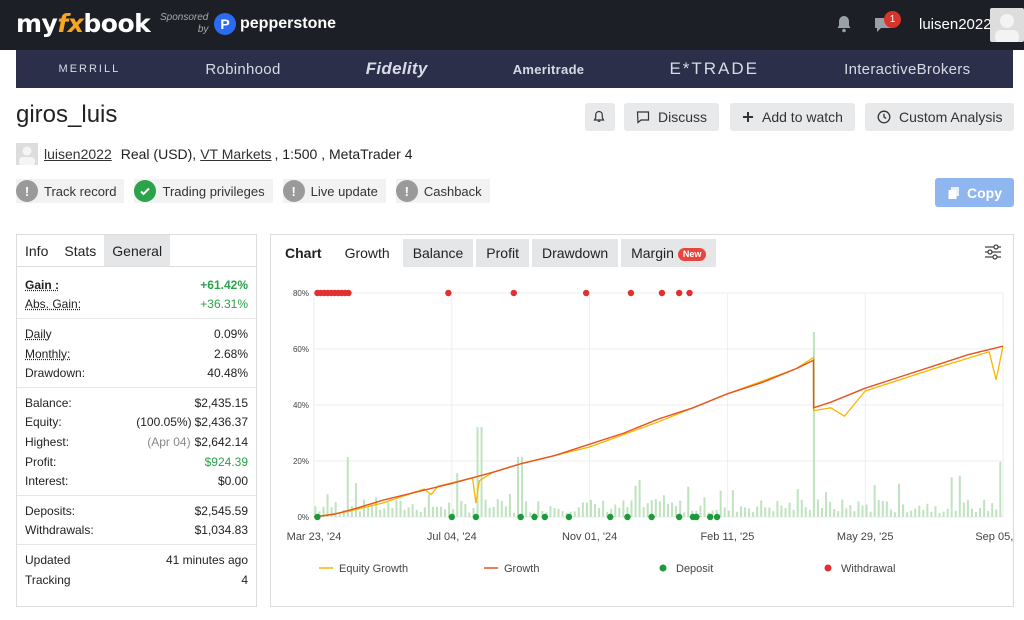  Describe the element at coordinates (844, 24) in the screenshot. I see `notifications-bell-icon` at that location.